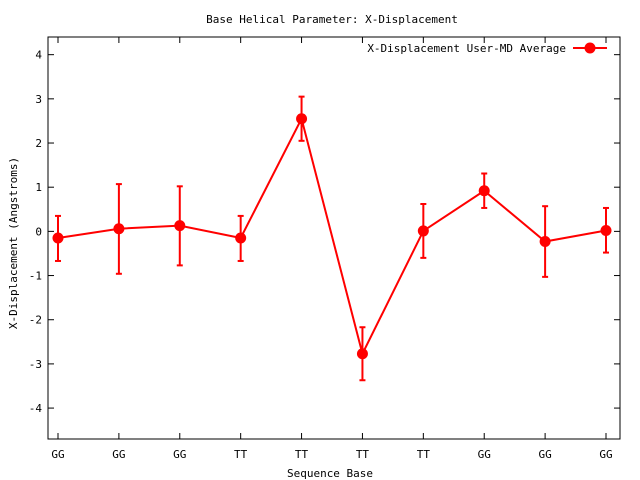 This screenshot has height=480, width=640. Describe the element at coordinates (38, 55) in the screenshot. I see `y-tick-label: 4` at that location.